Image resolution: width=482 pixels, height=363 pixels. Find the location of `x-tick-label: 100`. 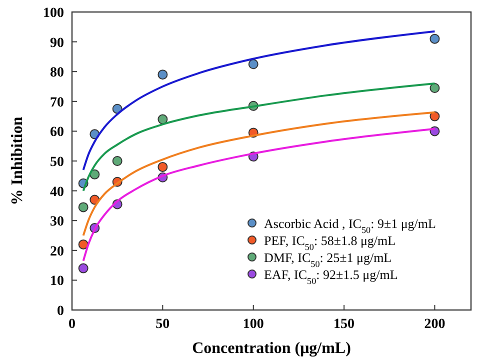

x-tick-label: 100 is located at coordinates (253, 324).